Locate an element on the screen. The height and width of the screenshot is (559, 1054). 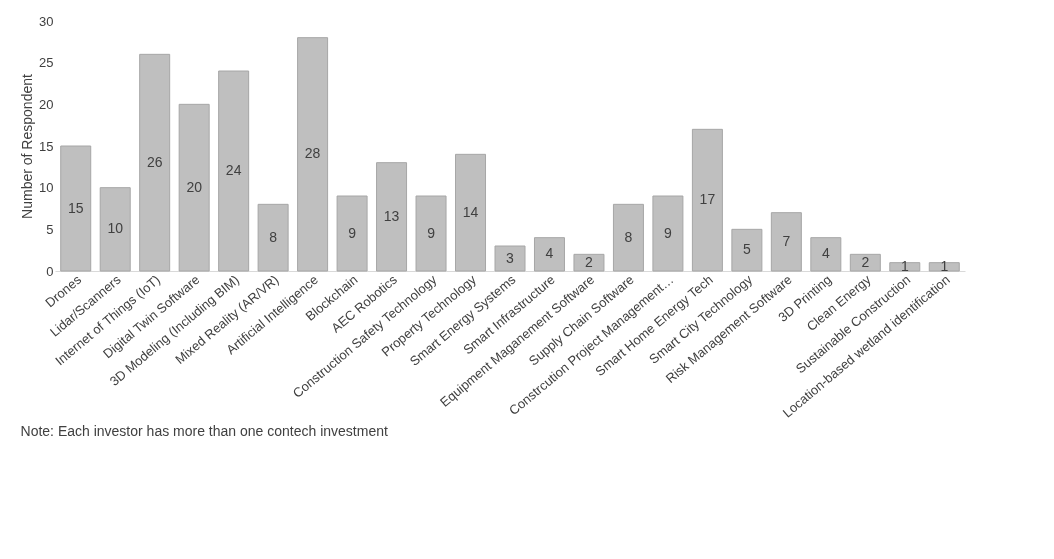
data-label: 20 is located at coordinates (194, 186).